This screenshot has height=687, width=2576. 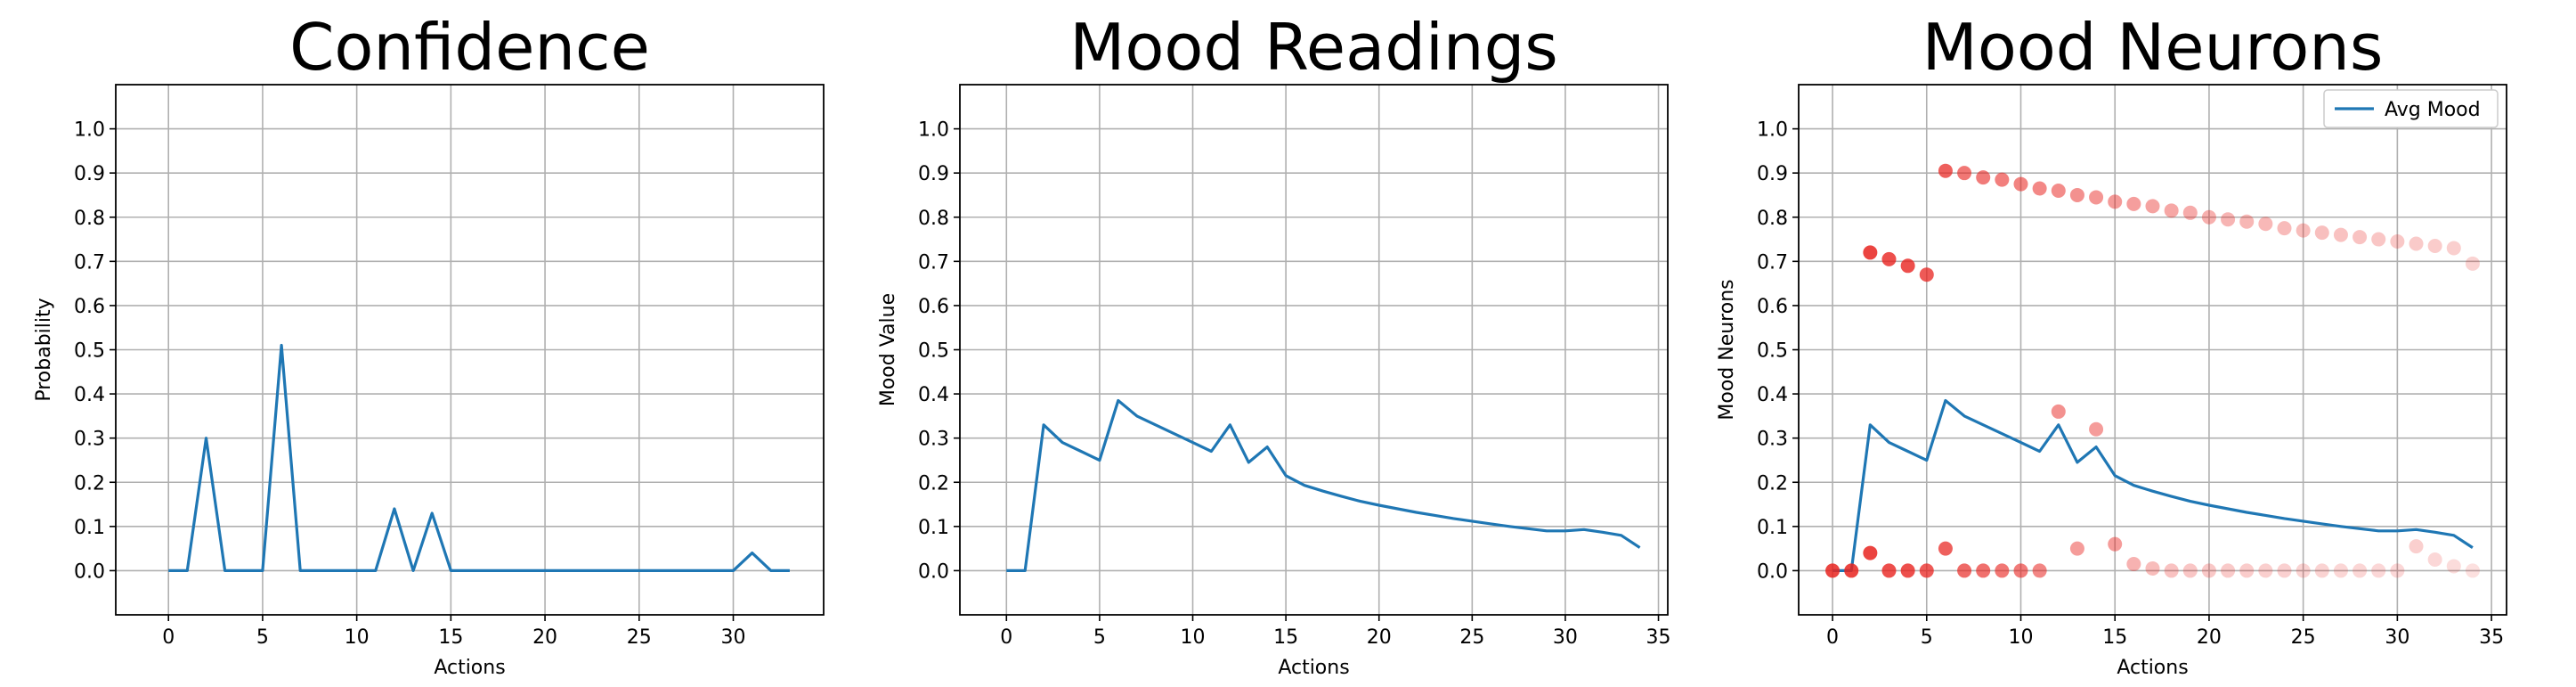 I want to click on legend: Avg Mood, so click(x=2411, y=109).